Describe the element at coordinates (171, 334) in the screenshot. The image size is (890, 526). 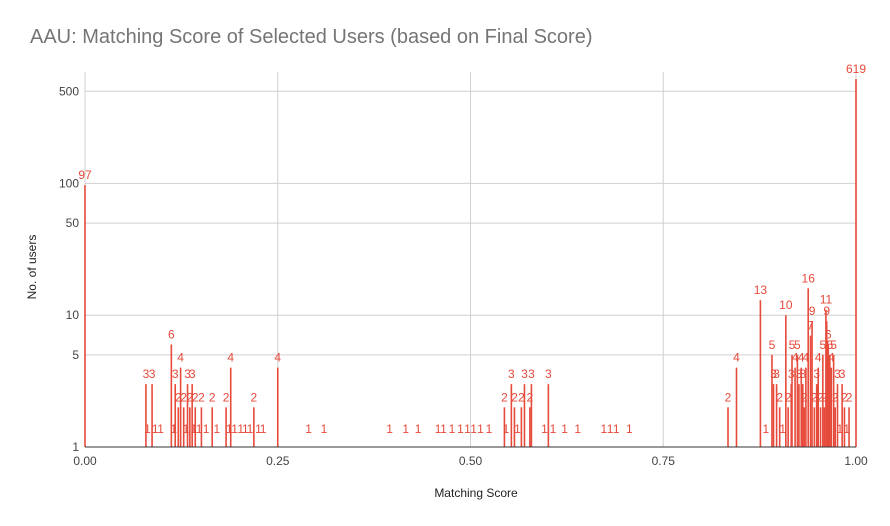
I see `data-label: 6` at that location.